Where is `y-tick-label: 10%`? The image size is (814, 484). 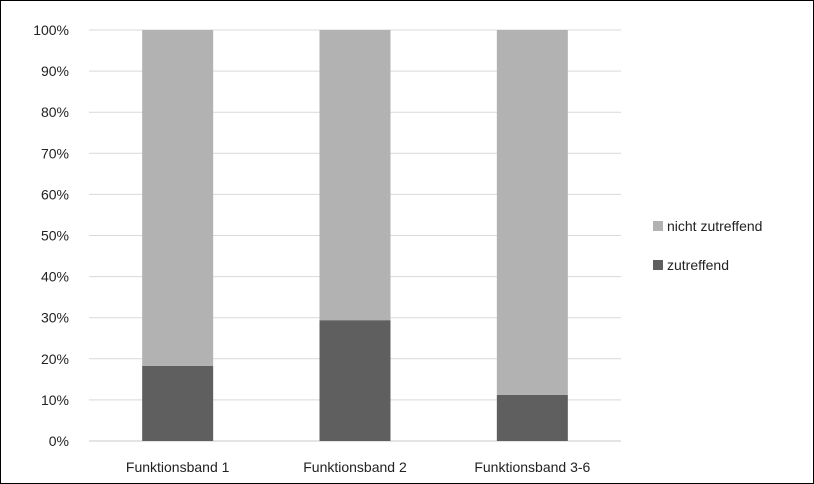
y-tick-label: 10% is located at coordinates (55, 400).